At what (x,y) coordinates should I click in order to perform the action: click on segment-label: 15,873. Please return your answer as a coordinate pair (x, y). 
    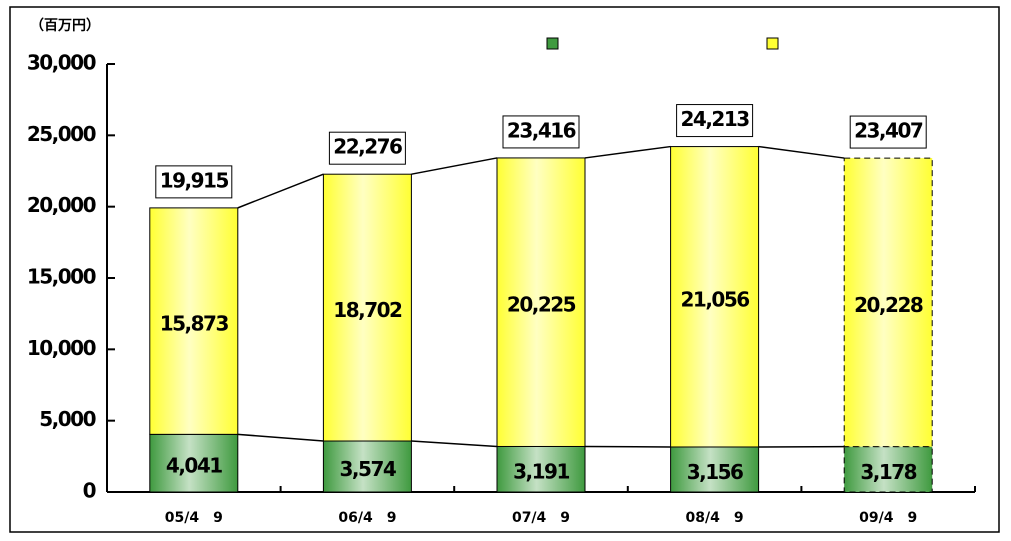
    Looking at the image, I should click on (194, 324).